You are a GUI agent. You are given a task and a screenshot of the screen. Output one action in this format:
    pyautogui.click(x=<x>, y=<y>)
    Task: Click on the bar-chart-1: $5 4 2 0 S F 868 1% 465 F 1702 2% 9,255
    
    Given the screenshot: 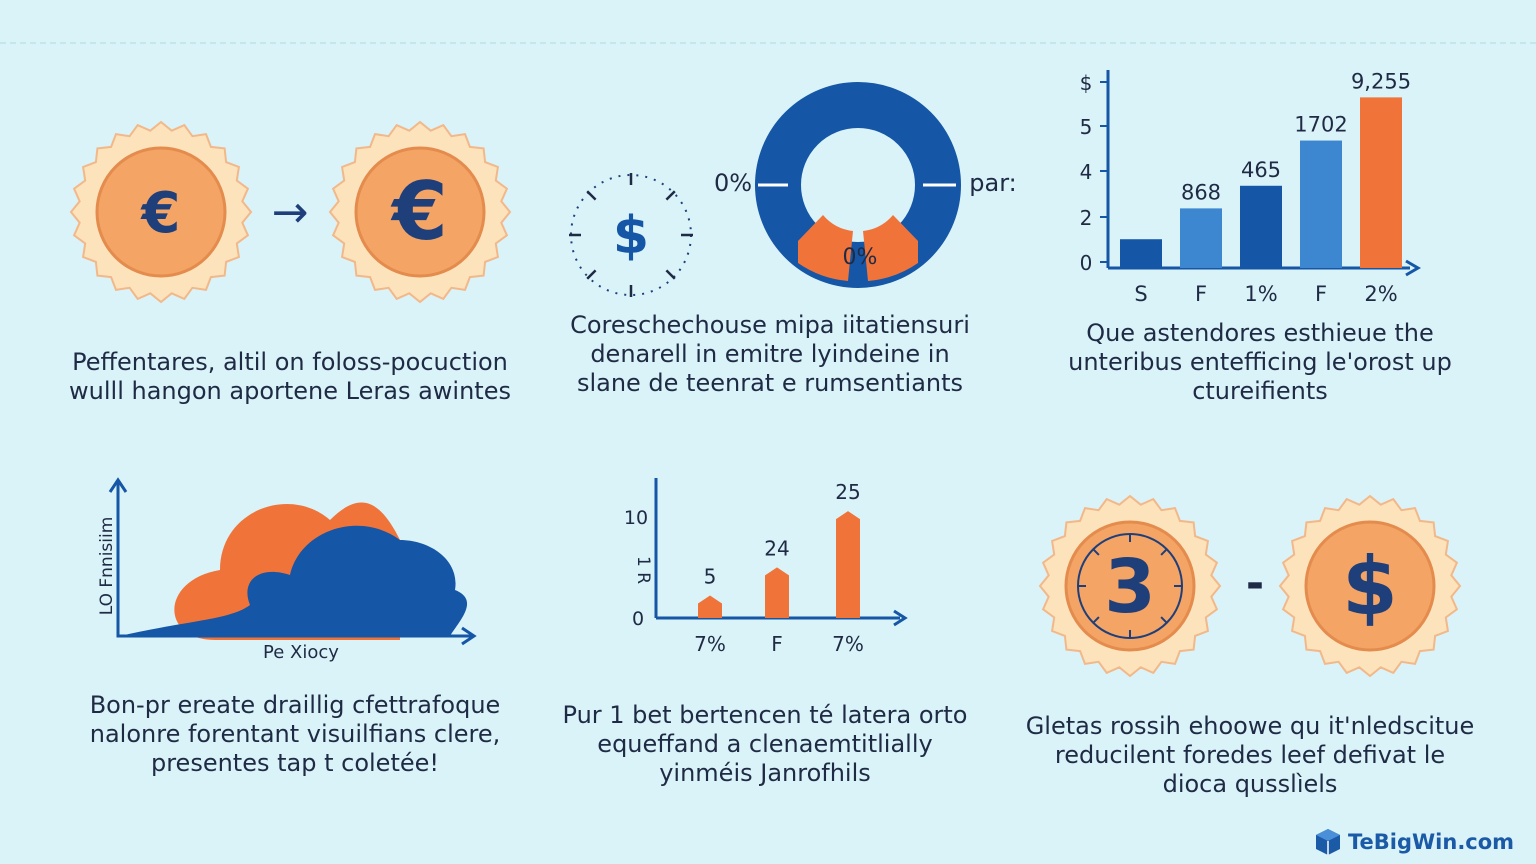 What is the action you would take?
    pyautogui.click(x=1250, y=187)
    